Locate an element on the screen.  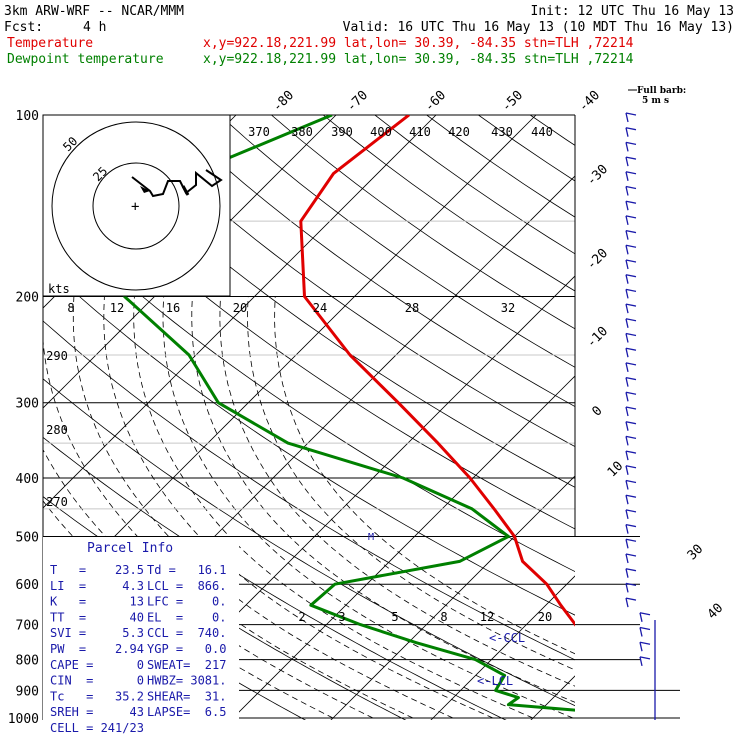
mixing-ratio-label: 5 is located at coordinates (394, 617).